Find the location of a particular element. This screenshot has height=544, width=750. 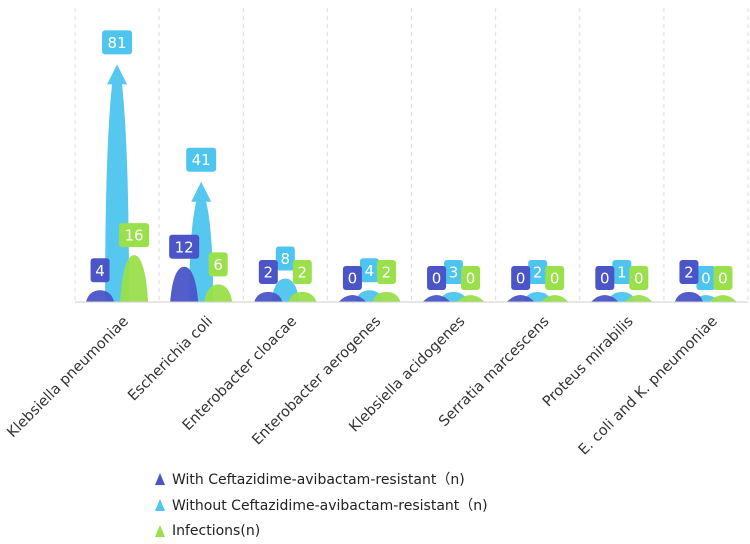

legend-marker-without-resistant is located at coordinates (160, 505).